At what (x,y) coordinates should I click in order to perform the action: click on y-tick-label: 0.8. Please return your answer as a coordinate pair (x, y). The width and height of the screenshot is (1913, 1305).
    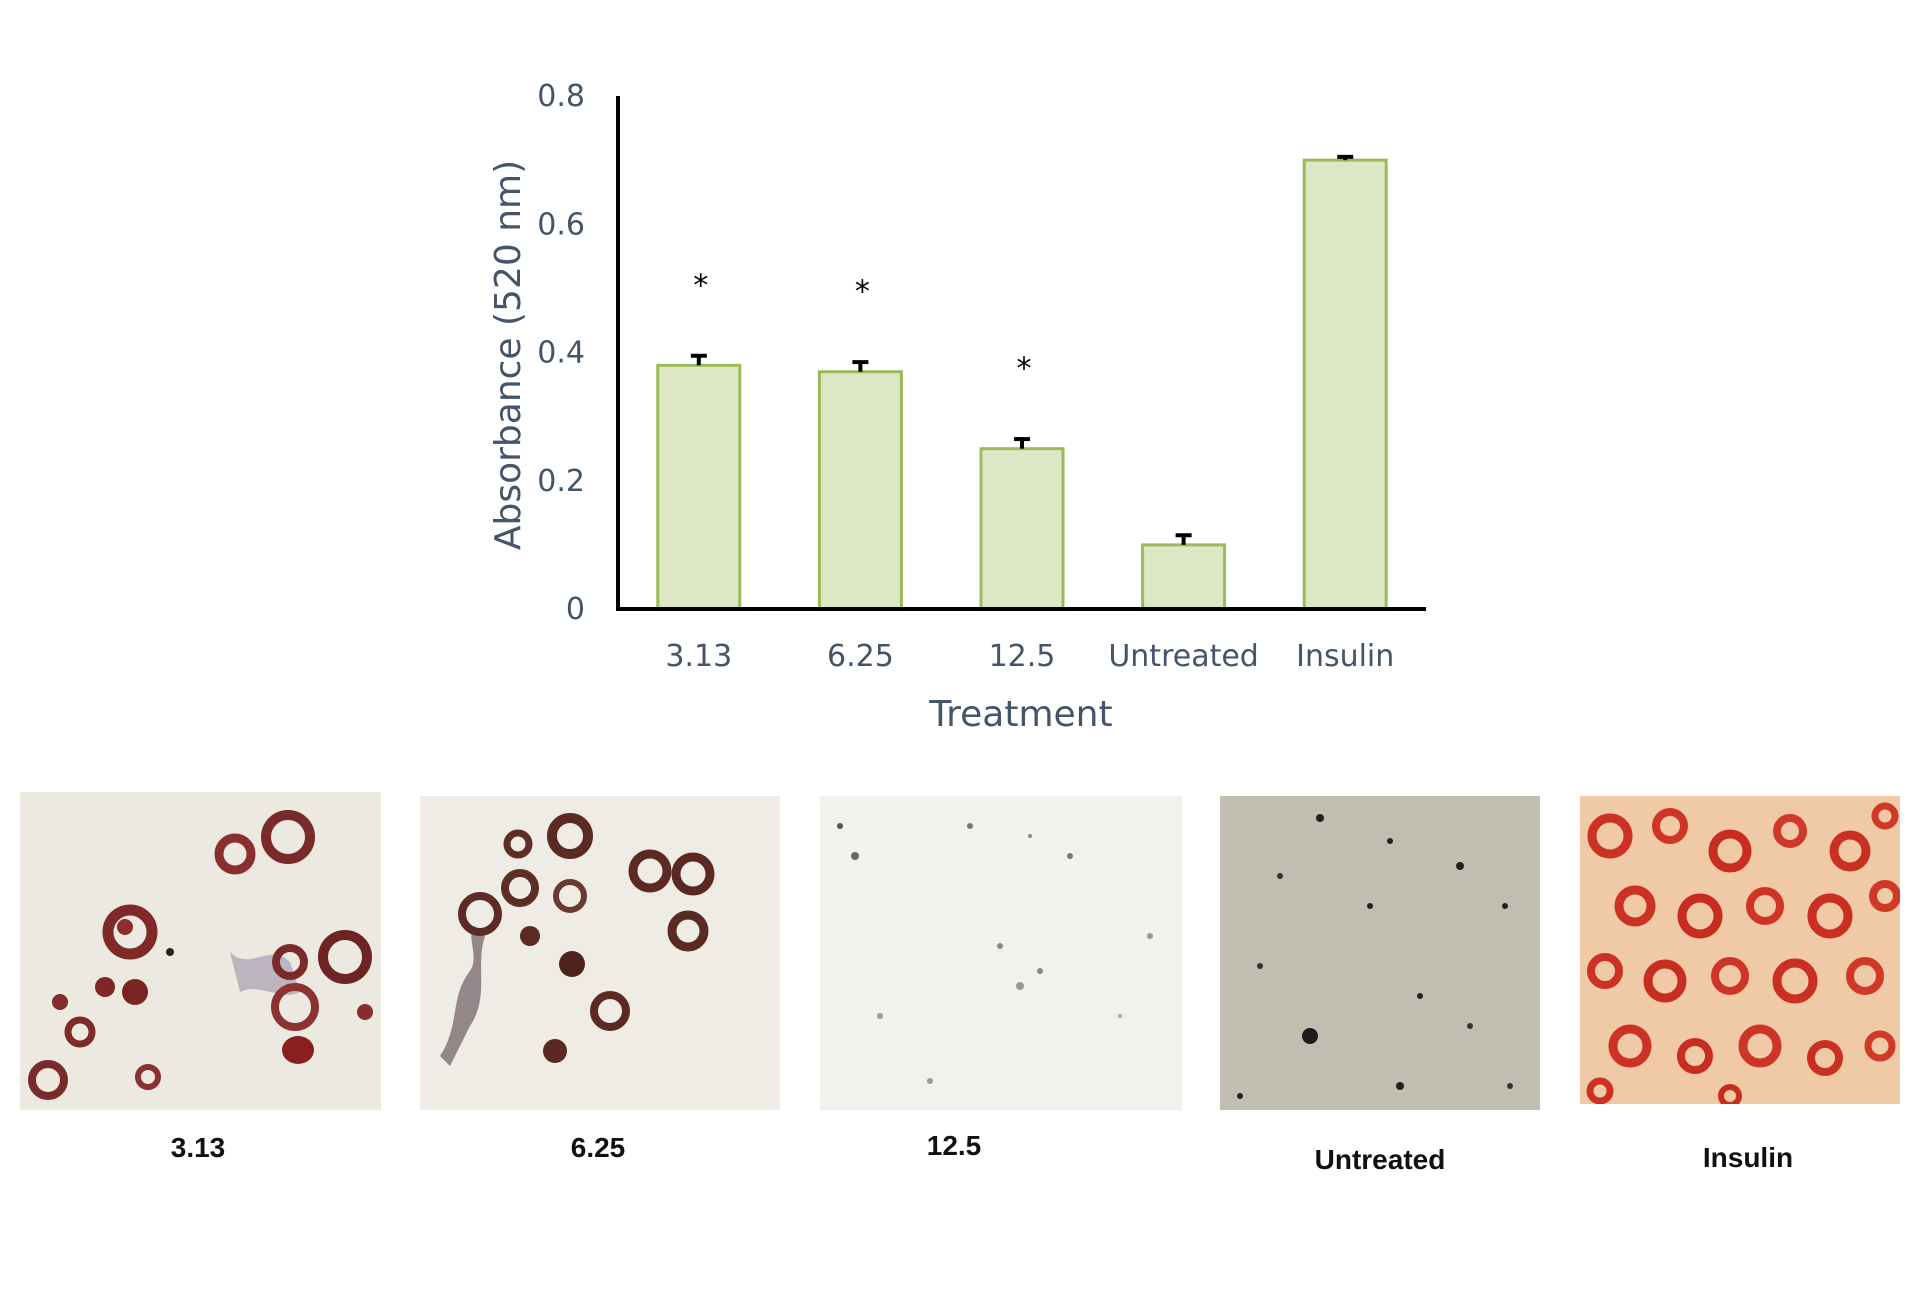
    Looking at the image, I should click on (561, 96).